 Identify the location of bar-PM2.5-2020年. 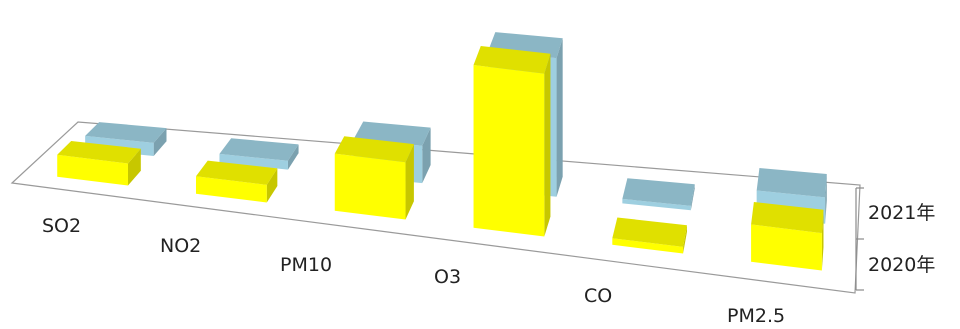
(787, 236).